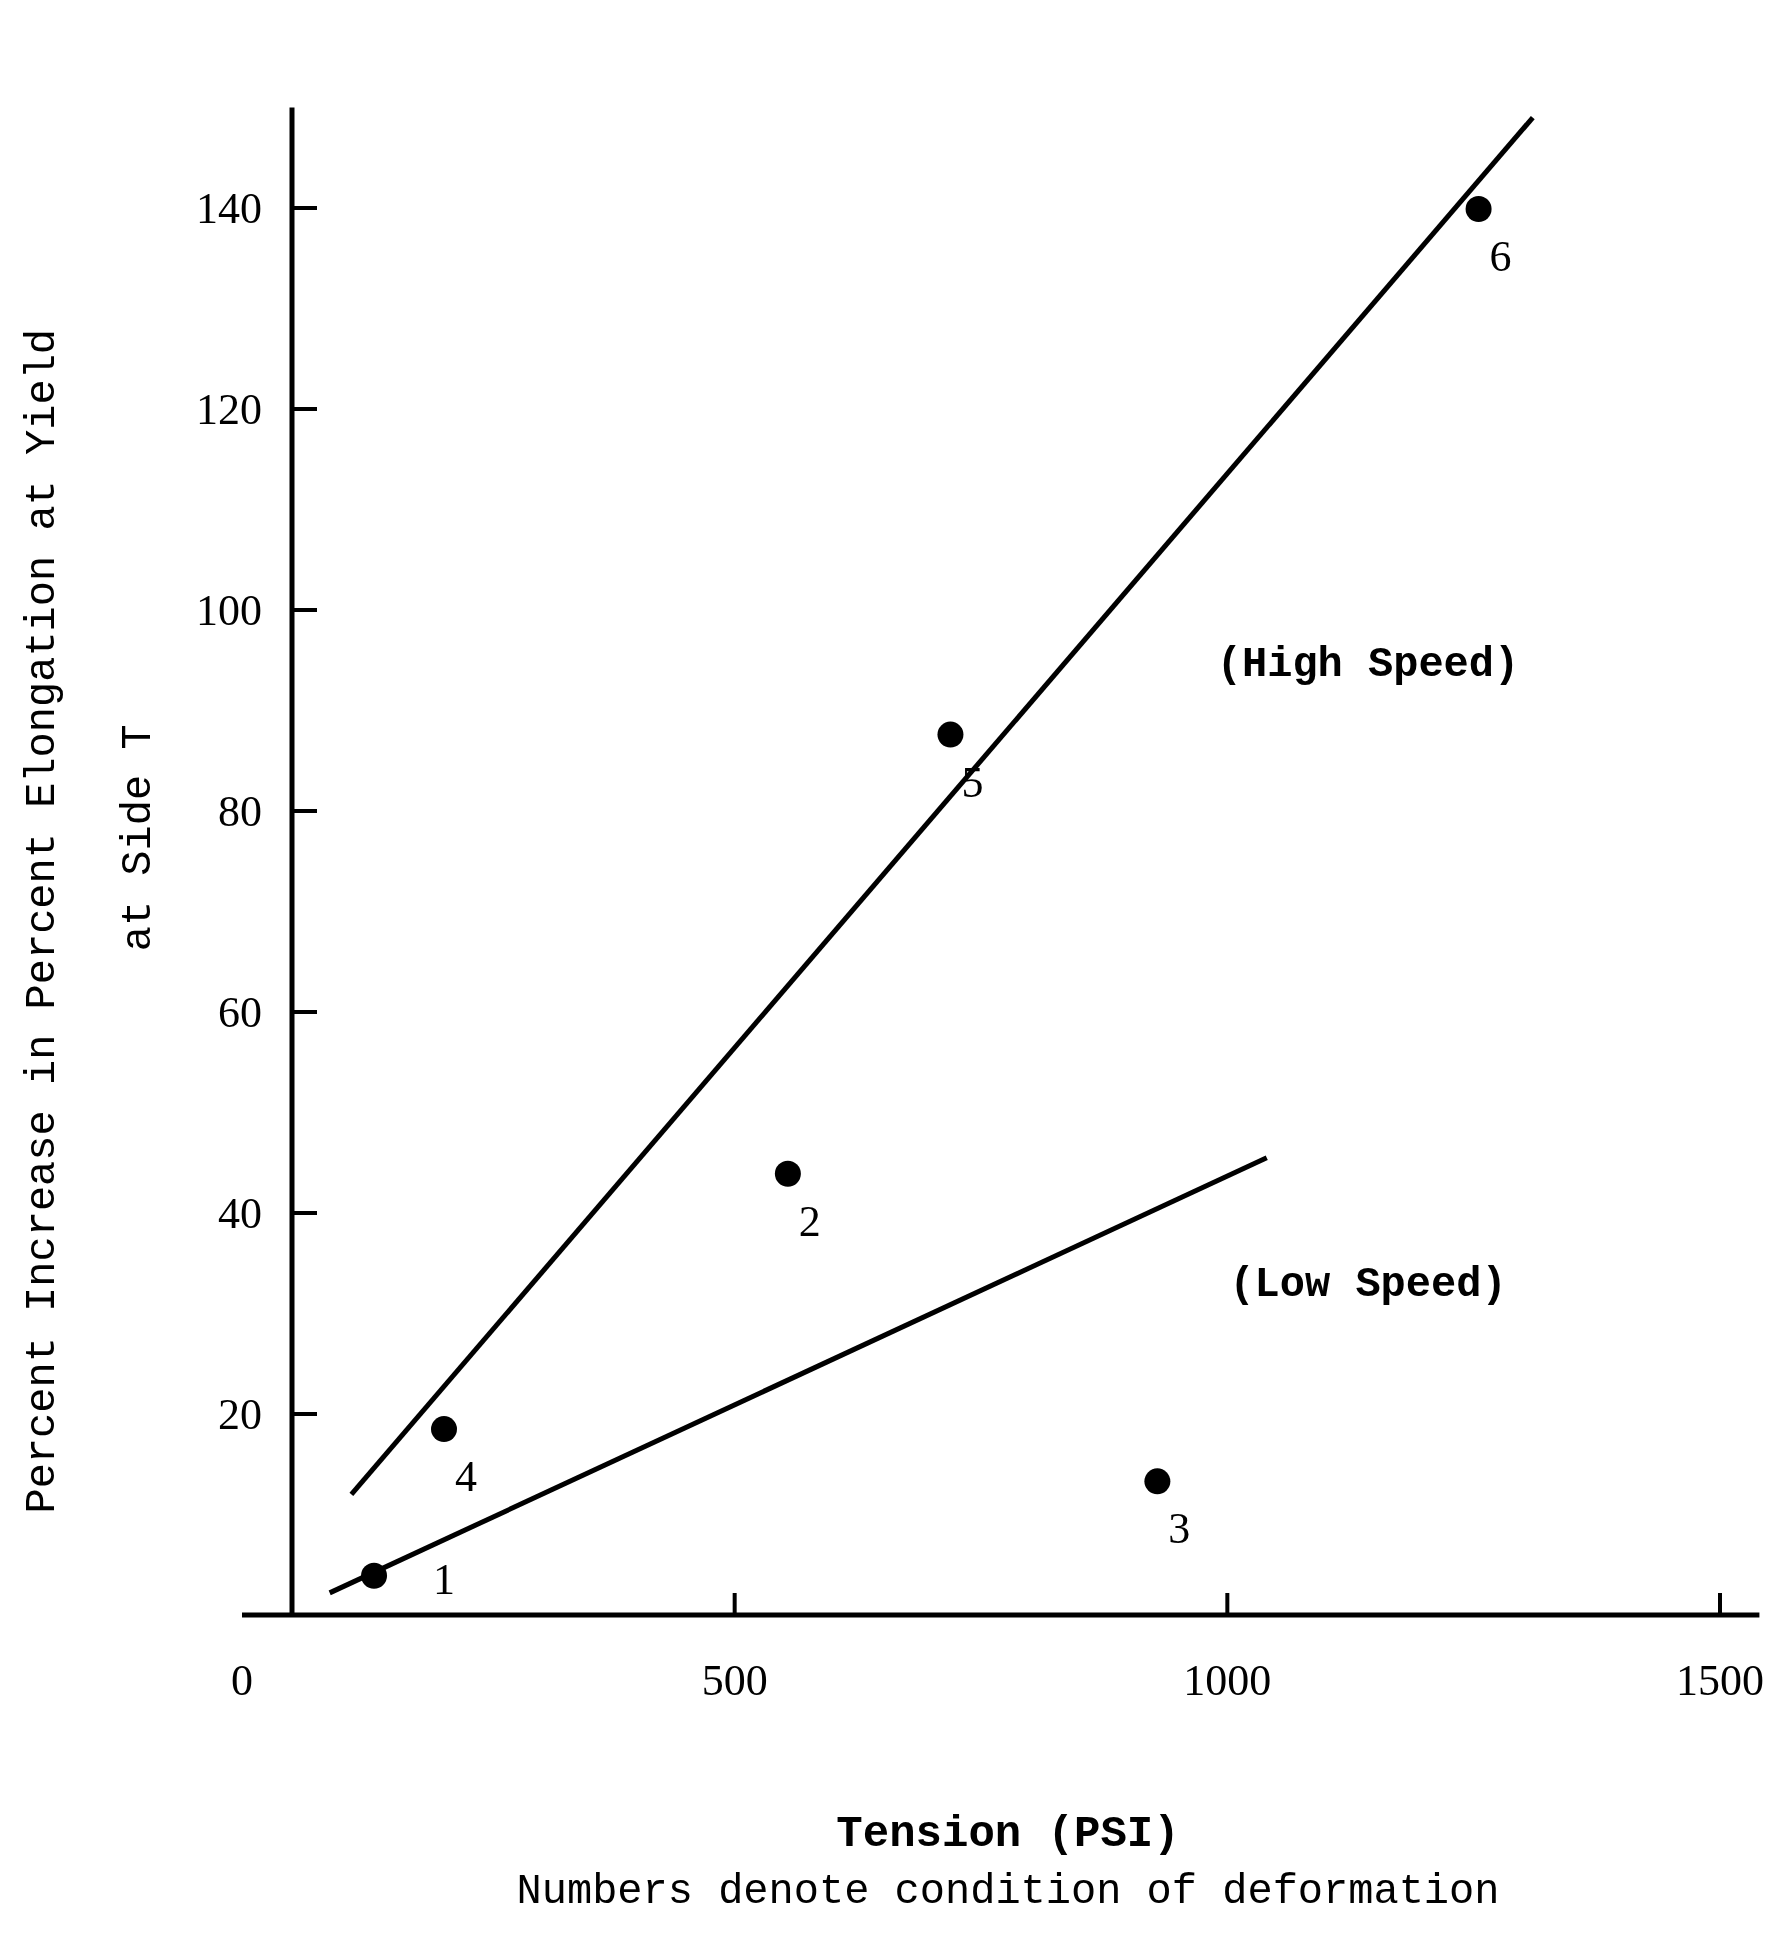 The image size is (1790, 1934). Describe the element at coordinates (91, 921) in the screenshot. I see `y-axis-title: Percent Increase in Percent Elongation at Yield at Side T` at that location.